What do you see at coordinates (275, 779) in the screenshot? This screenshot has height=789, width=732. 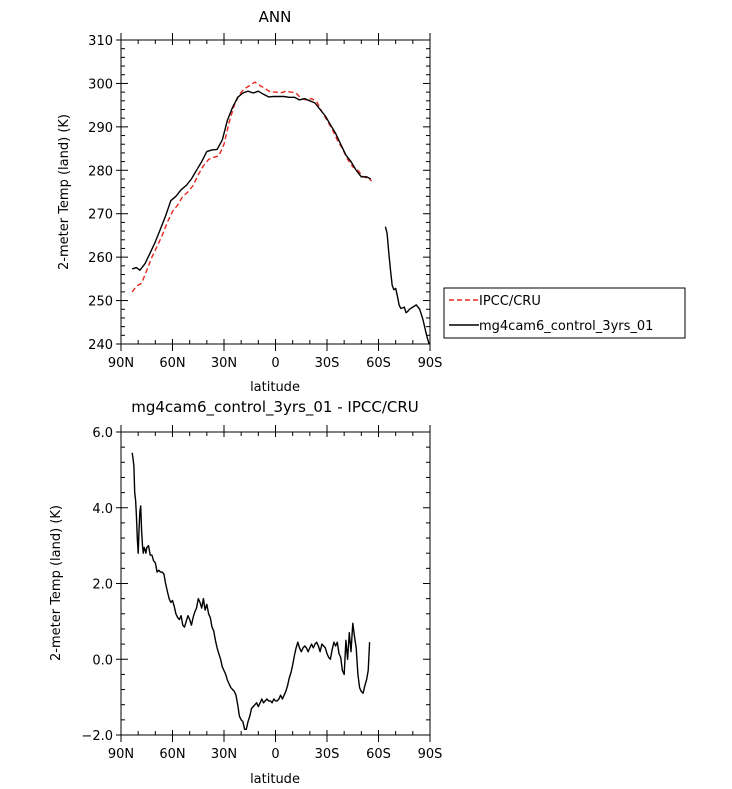 I see `chart-2-x-axis-label: latitude` at bounding box center [275, 779].